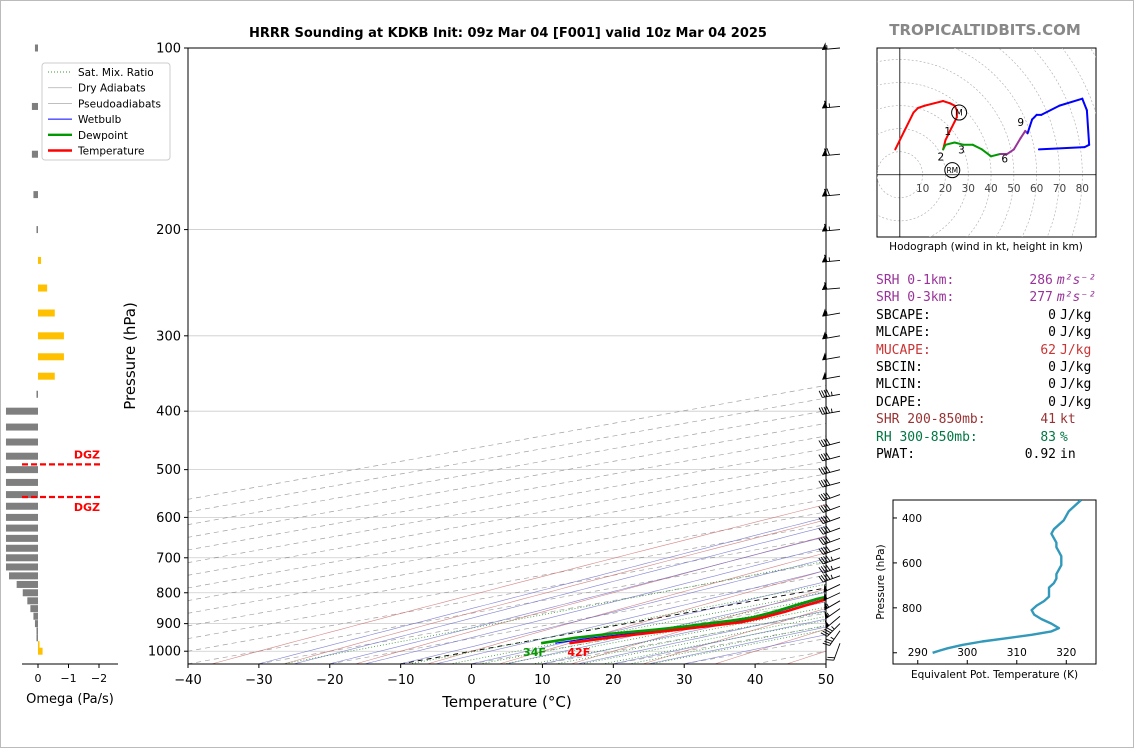 This screenshot has width=1134, height=748. Describe the element at coordinates (116, 73) in the screenshot. I see `legend-entry: Sat. Mix. Ratio` at that location.